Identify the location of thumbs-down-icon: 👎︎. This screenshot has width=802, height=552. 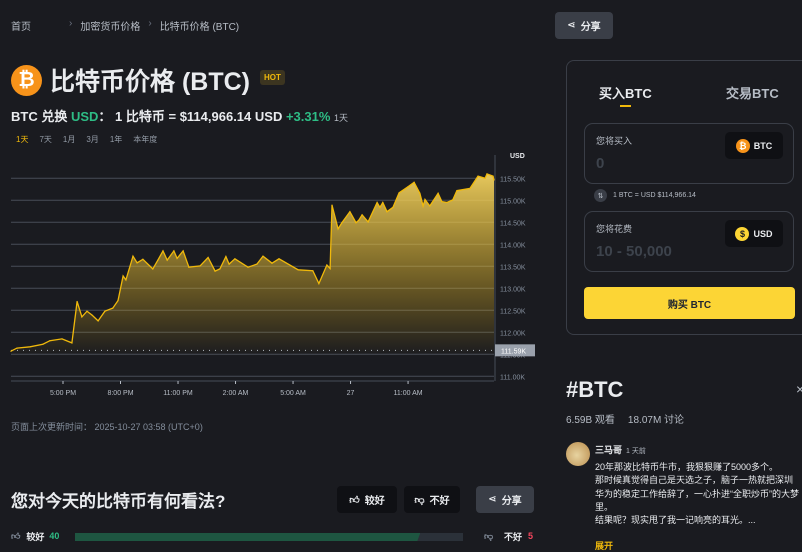
(419, 500).